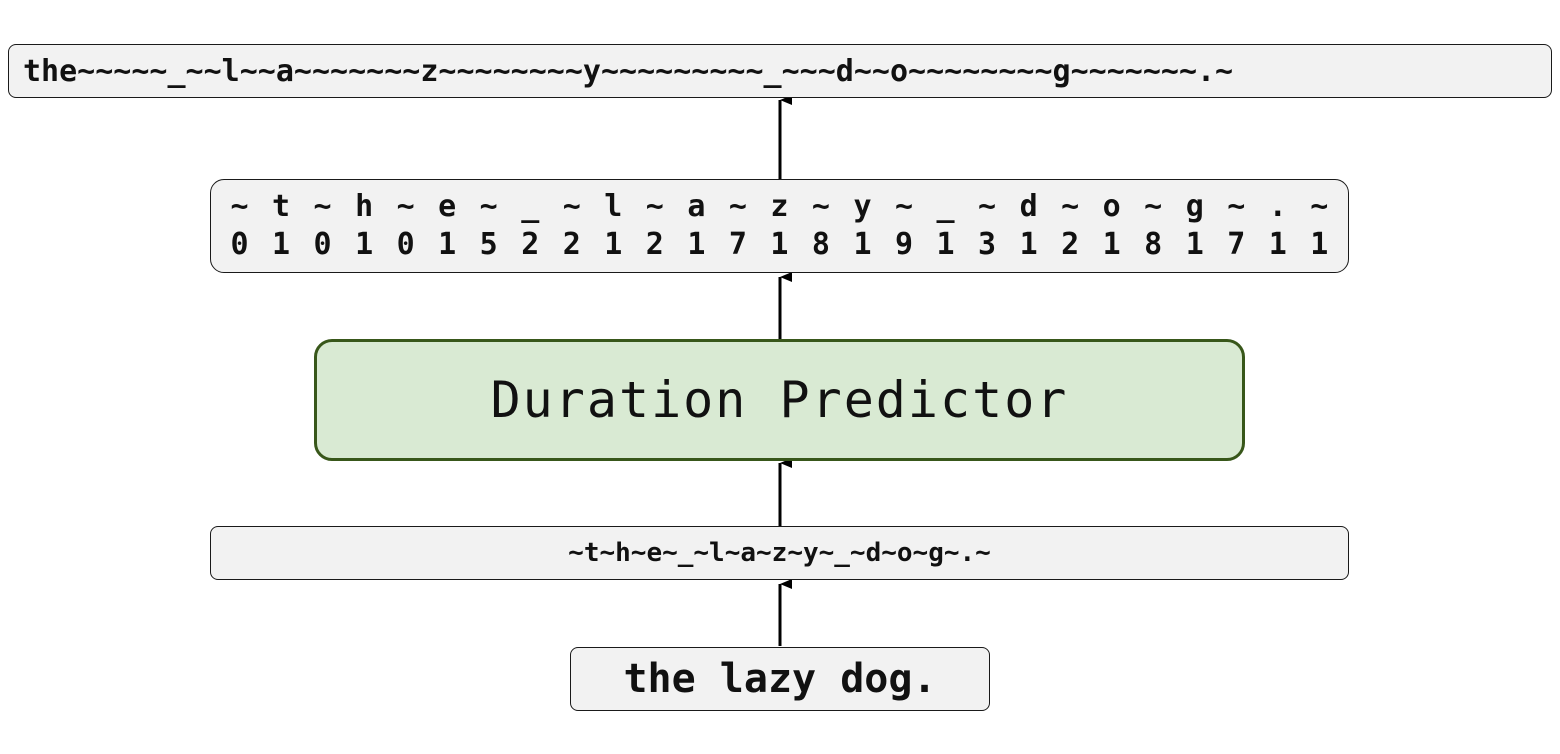 This screenshot has height=754, width=1560. I want to click on token-row: ~ t ~ h ~ e ~ _ ~ l ~ a ~ z ~ y ~ _ ~ d ~ o ~ g ~. ~, so click(780, 207).